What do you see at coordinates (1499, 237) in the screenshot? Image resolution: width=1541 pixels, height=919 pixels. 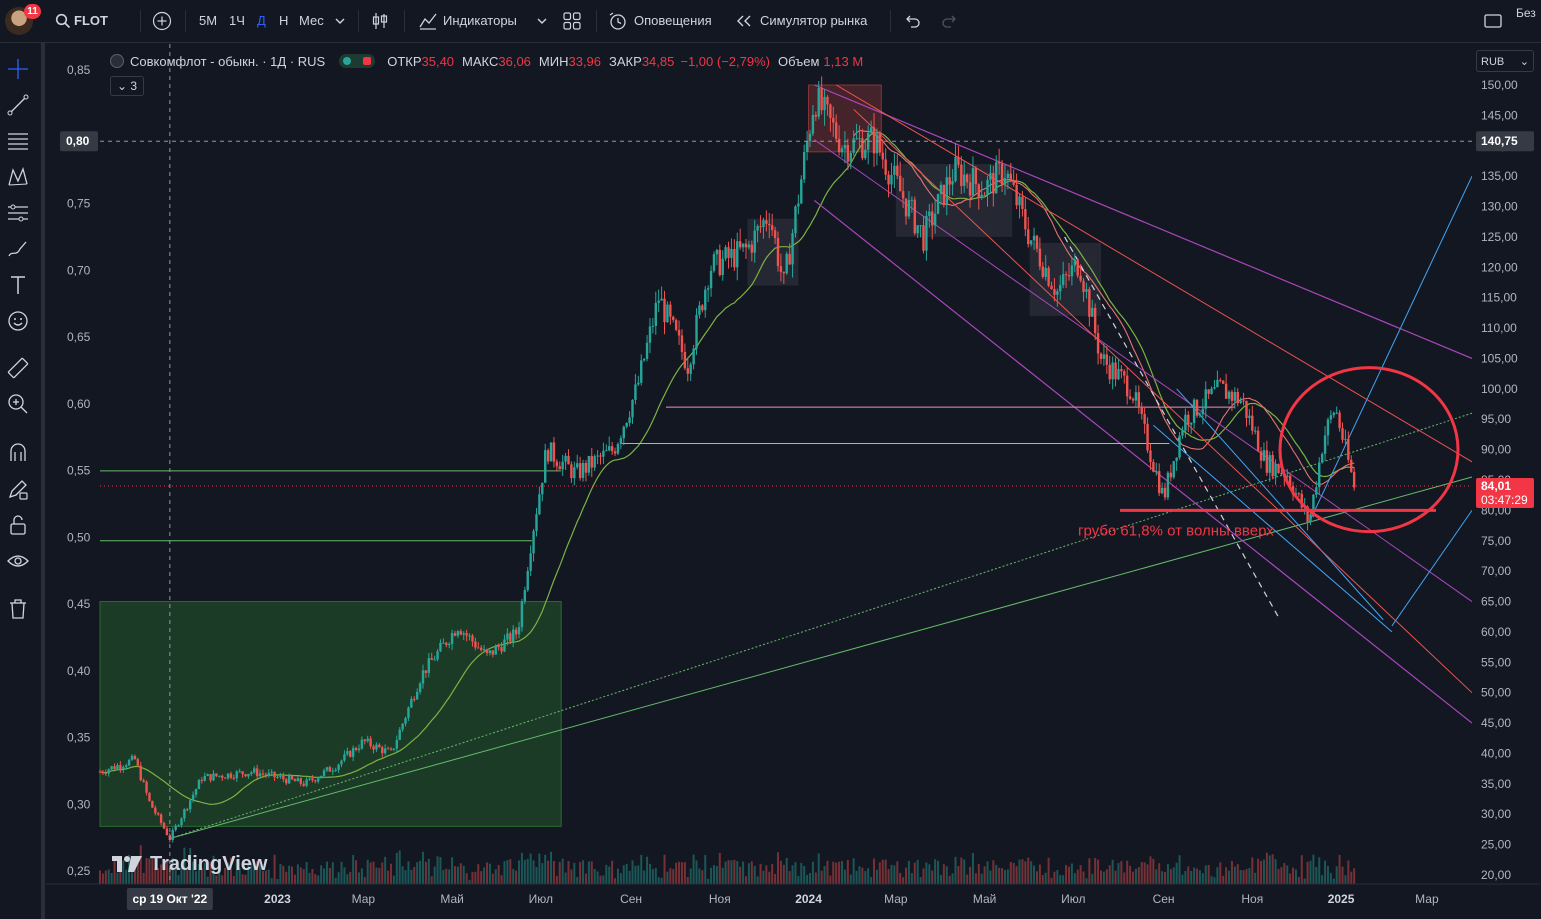 I see `right-axis-tick: 125,00` at bounding box center [1499, 237].